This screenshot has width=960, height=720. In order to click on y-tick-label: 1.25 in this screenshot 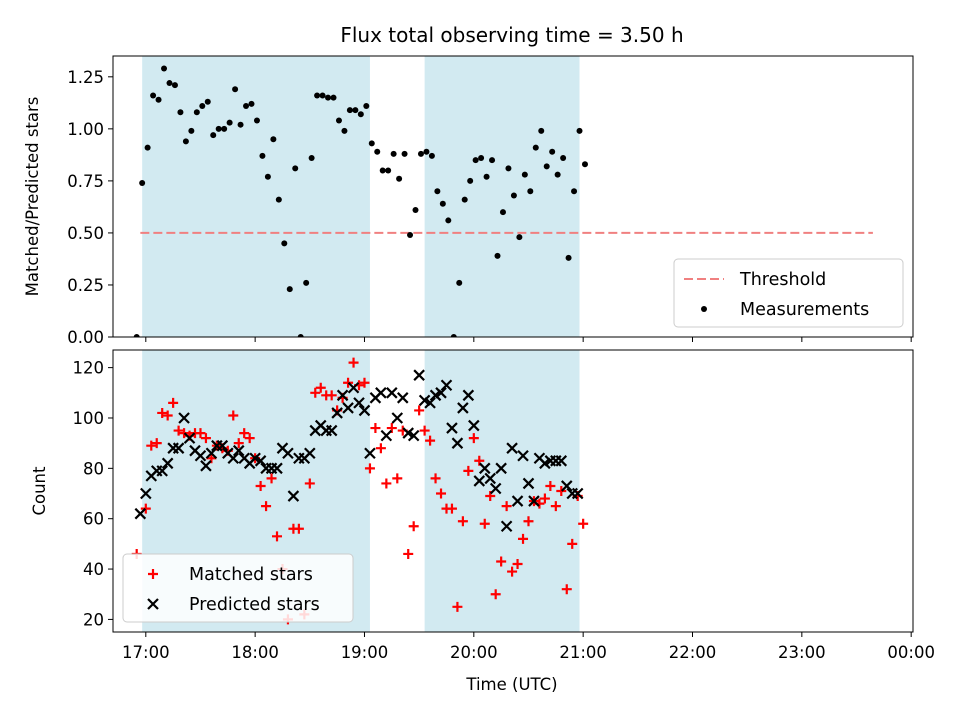, I will do `click(85, 77)`.